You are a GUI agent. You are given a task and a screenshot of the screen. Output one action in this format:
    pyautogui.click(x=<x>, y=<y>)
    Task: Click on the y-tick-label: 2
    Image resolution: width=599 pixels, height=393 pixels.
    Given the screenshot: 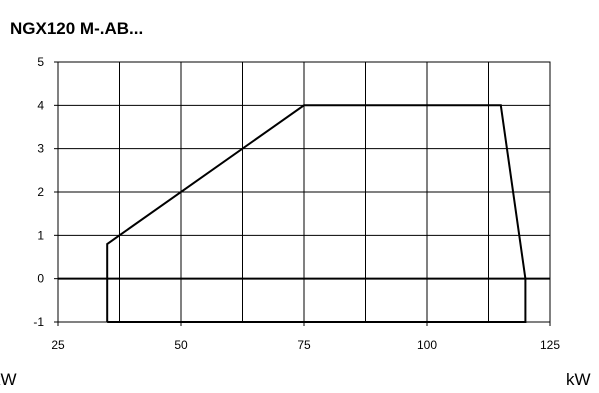 What is the action you would take?
    pyautogui.click(x=40, y=192)
    